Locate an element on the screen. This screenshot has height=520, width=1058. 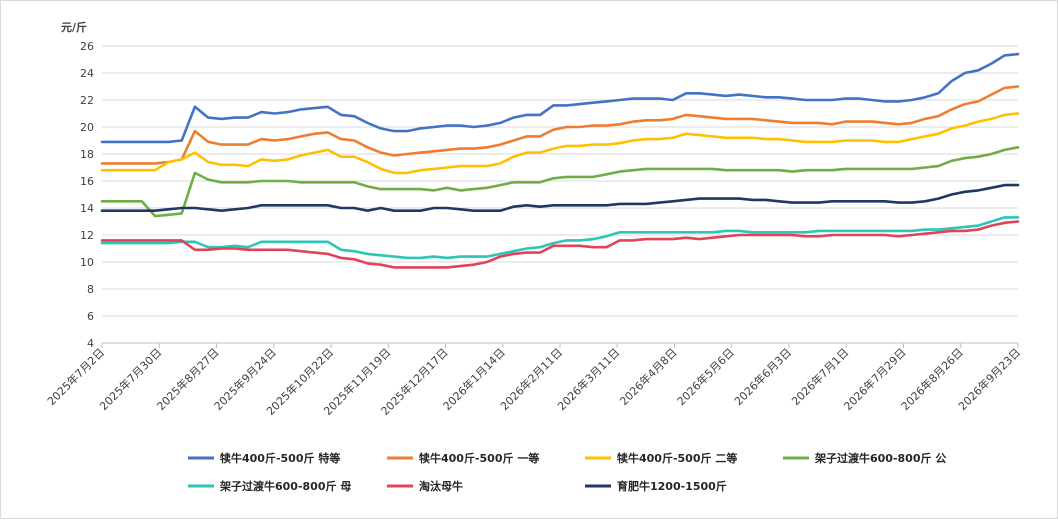
y-tick-label: 12 is located at coordinates (87, 235).